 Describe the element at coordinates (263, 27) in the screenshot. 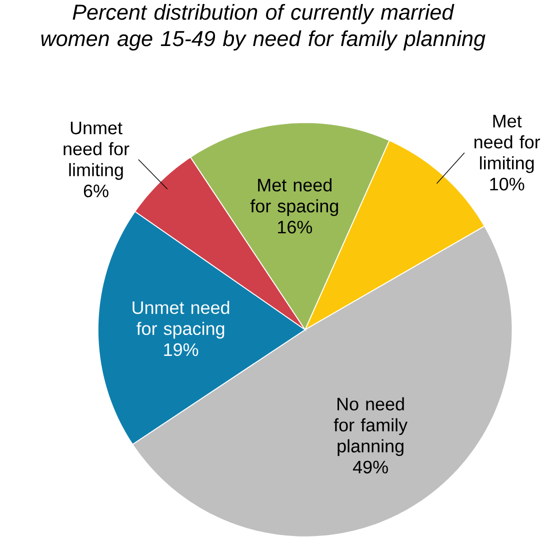

I see `chart-title: Percent distribution of currently married women age 15-49 by need for family planning` at that location.